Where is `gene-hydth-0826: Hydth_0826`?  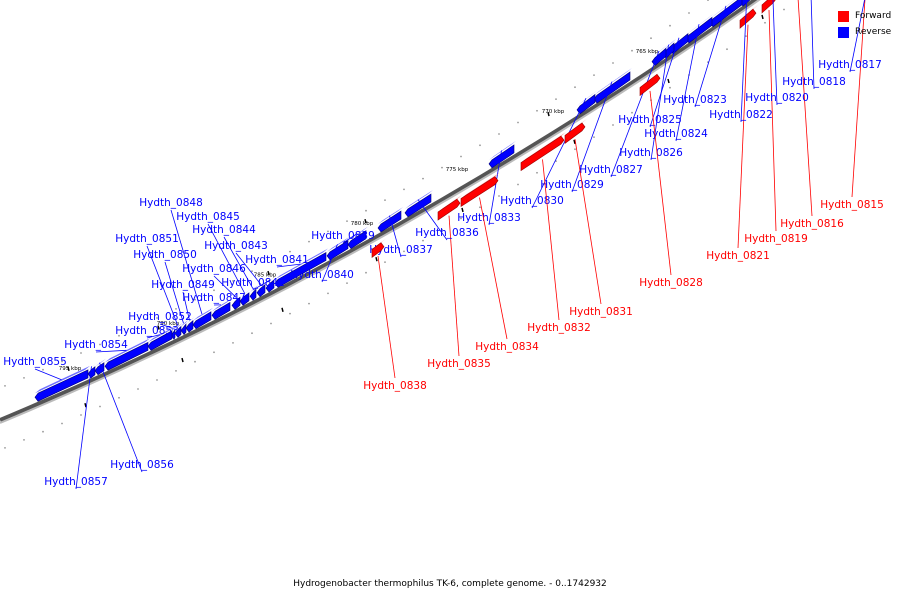 gene-hydth-0826: Hydth_0826 is located at coordinates (651, 100).